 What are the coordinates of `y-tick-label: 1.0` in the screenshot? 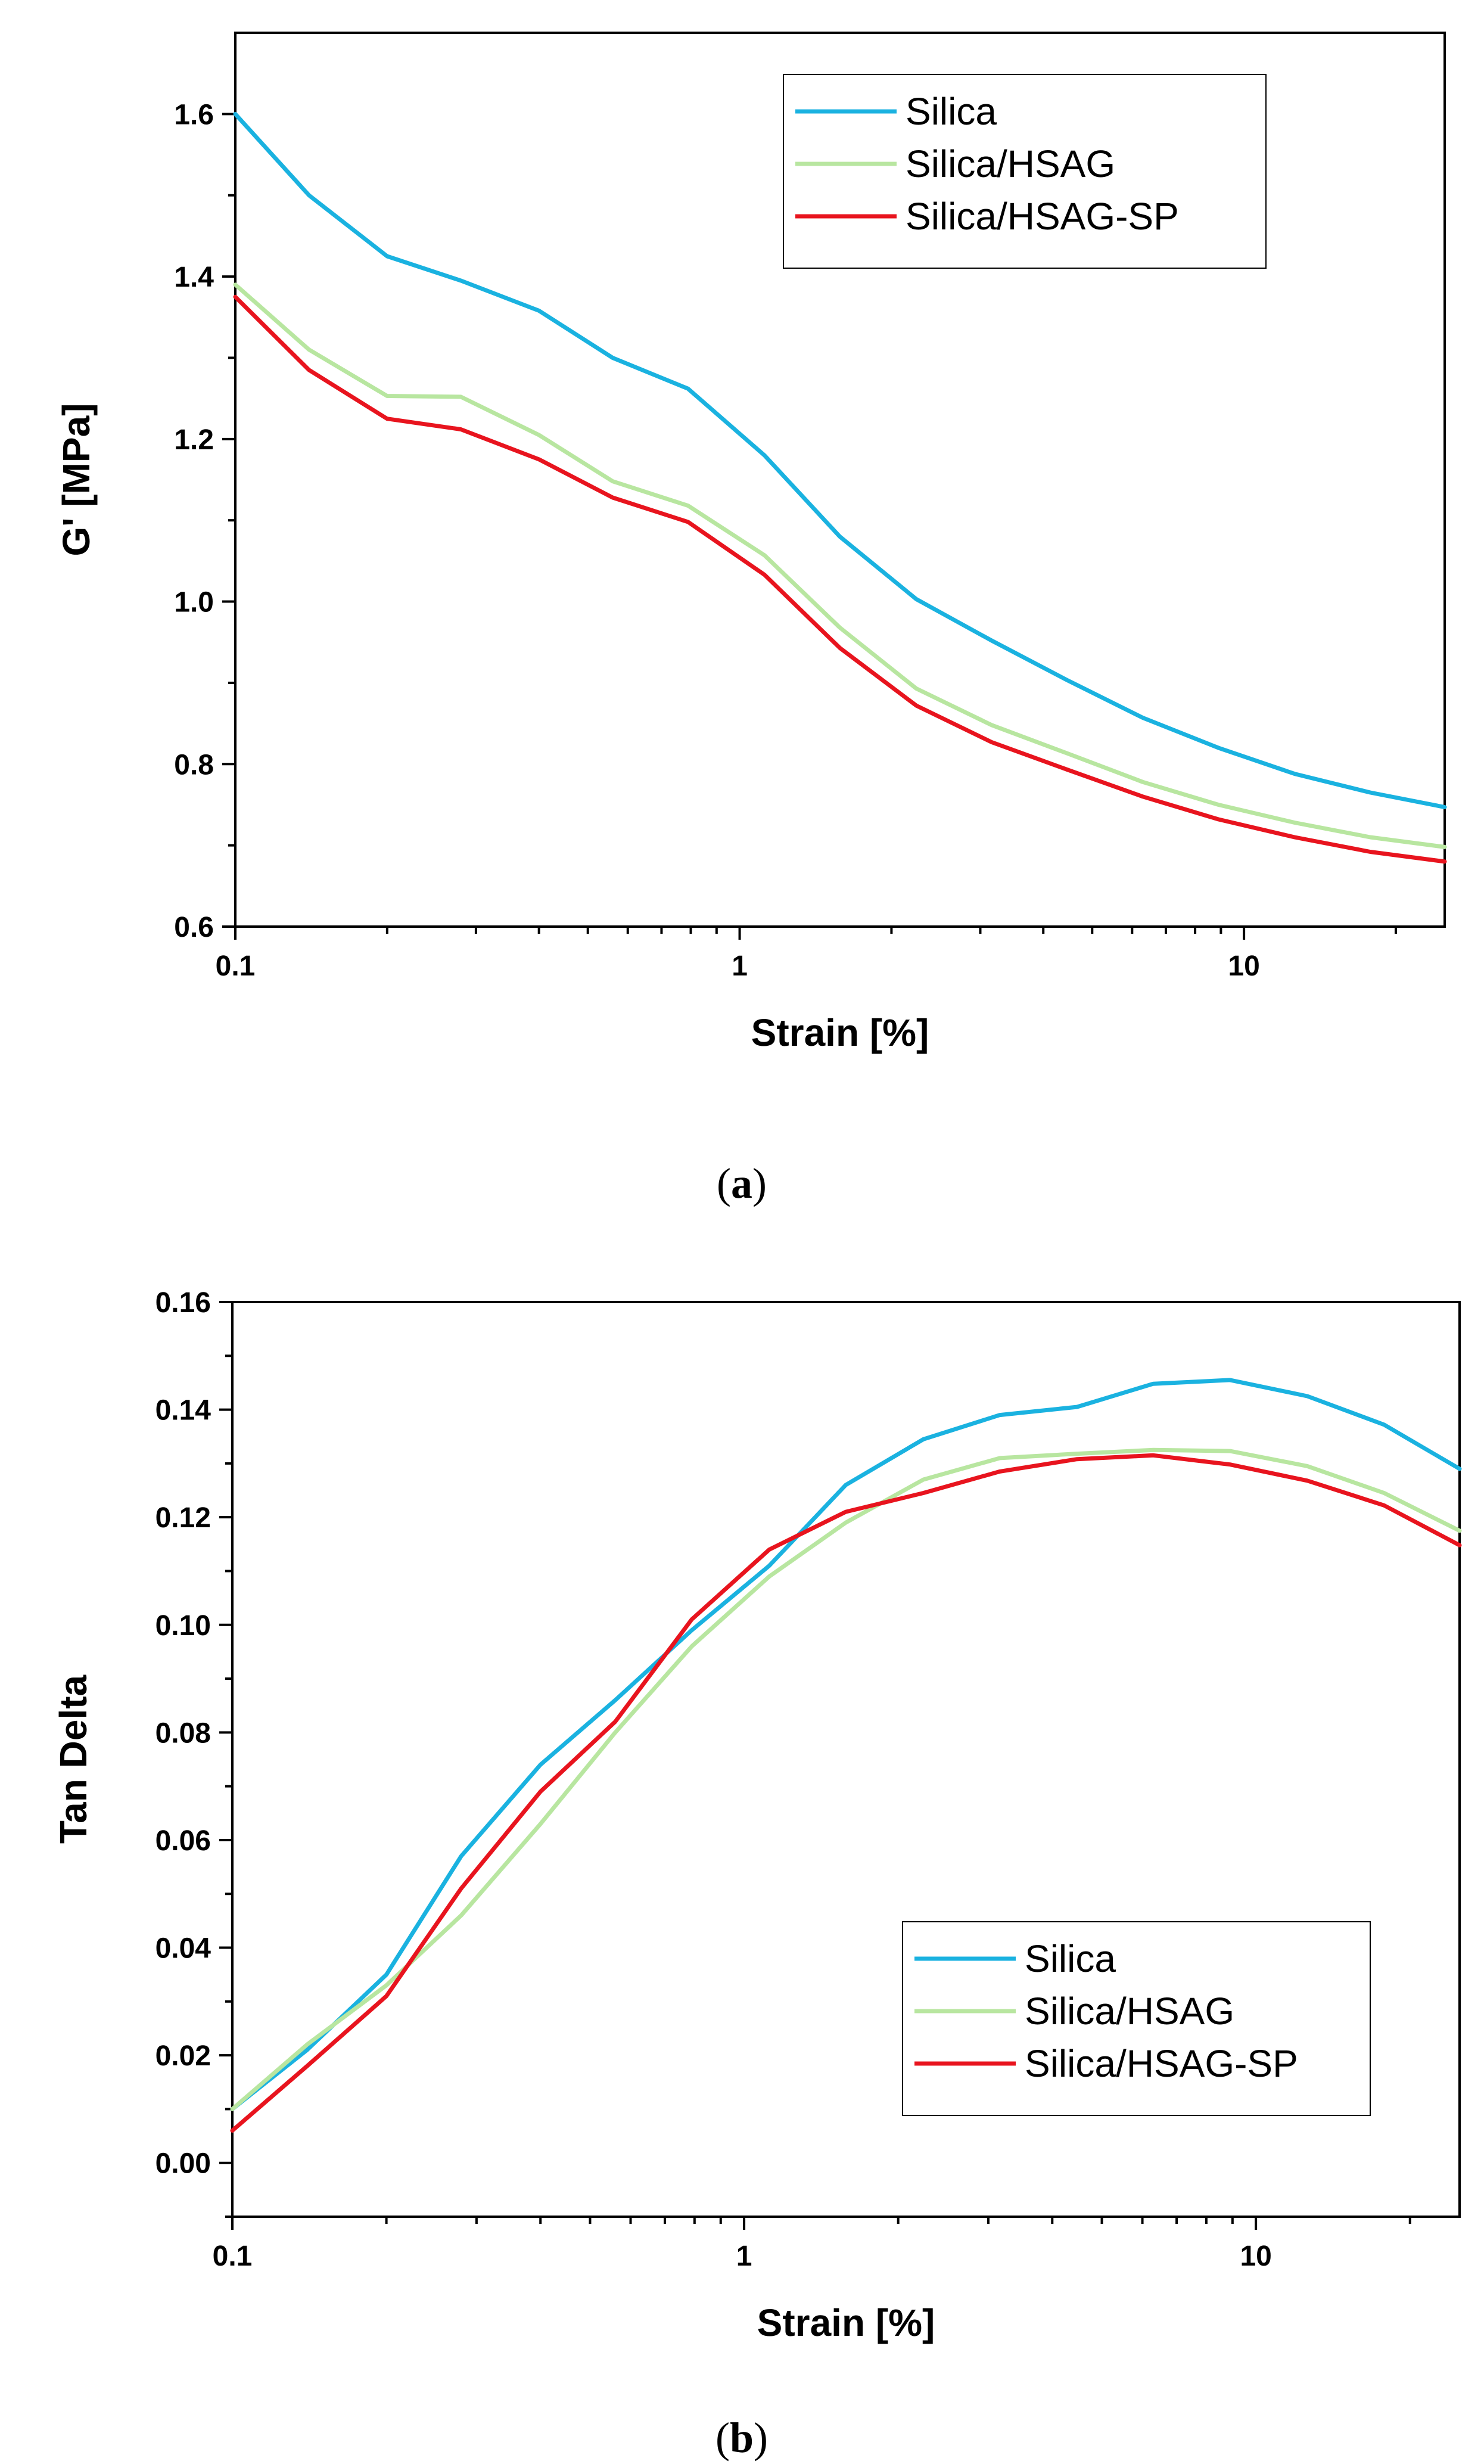 It's located at (194, 603).